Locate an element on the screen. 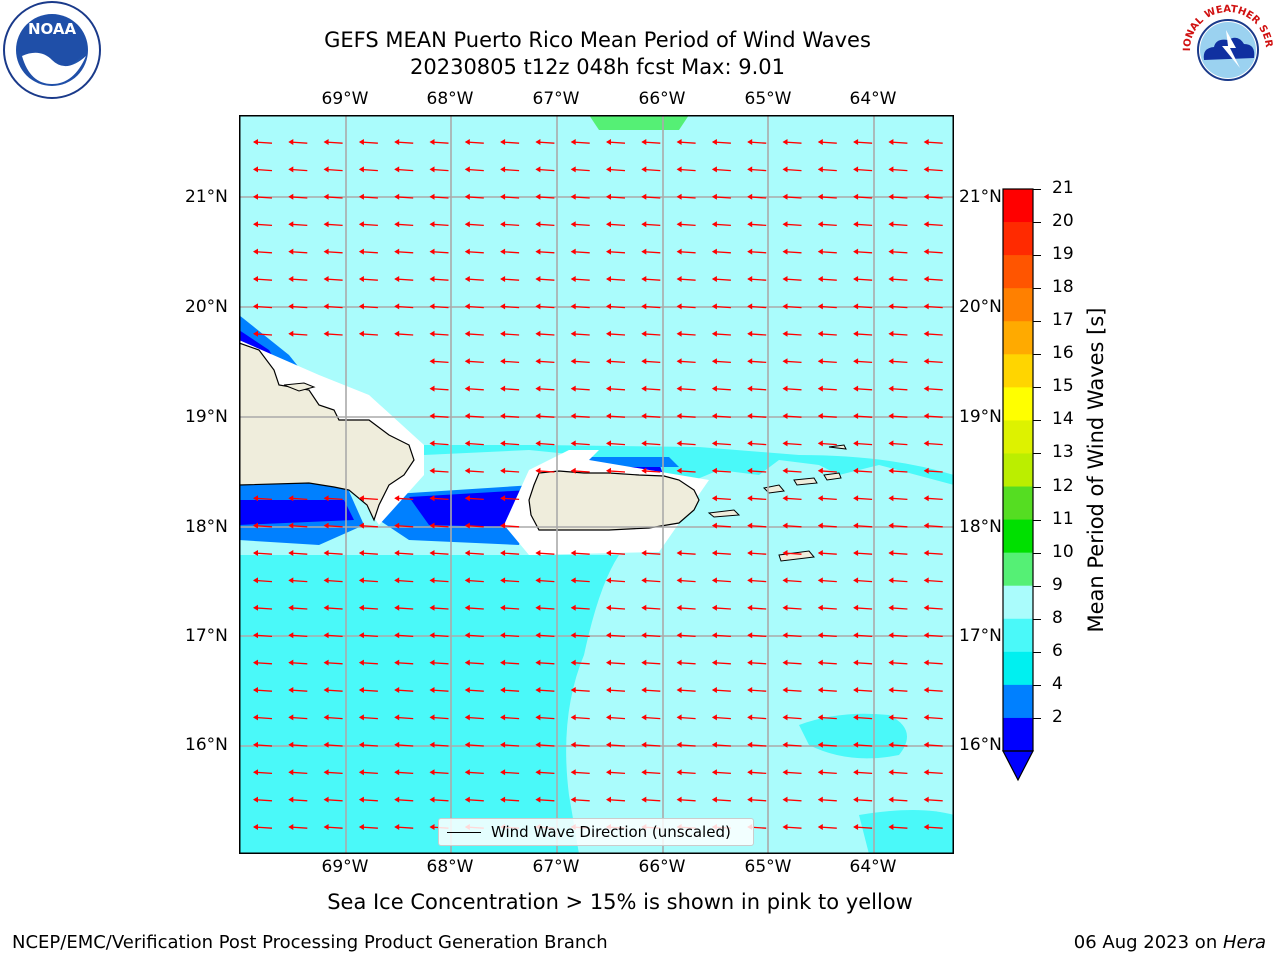  lon-label-top: 67°W is located at coordinates (556, 99).